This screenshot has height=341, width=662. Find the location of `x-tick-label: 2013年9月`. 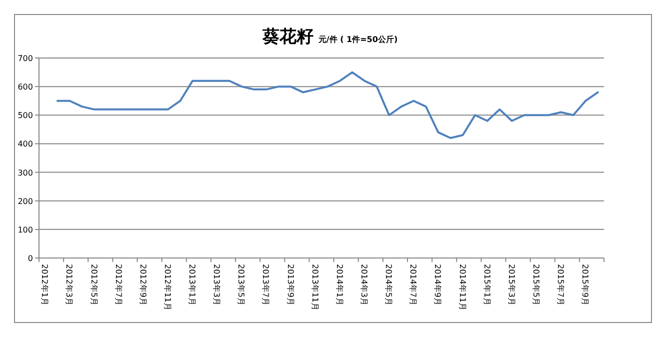

x-tick-label: 2013年9月 is located at coordinates (290, 285).